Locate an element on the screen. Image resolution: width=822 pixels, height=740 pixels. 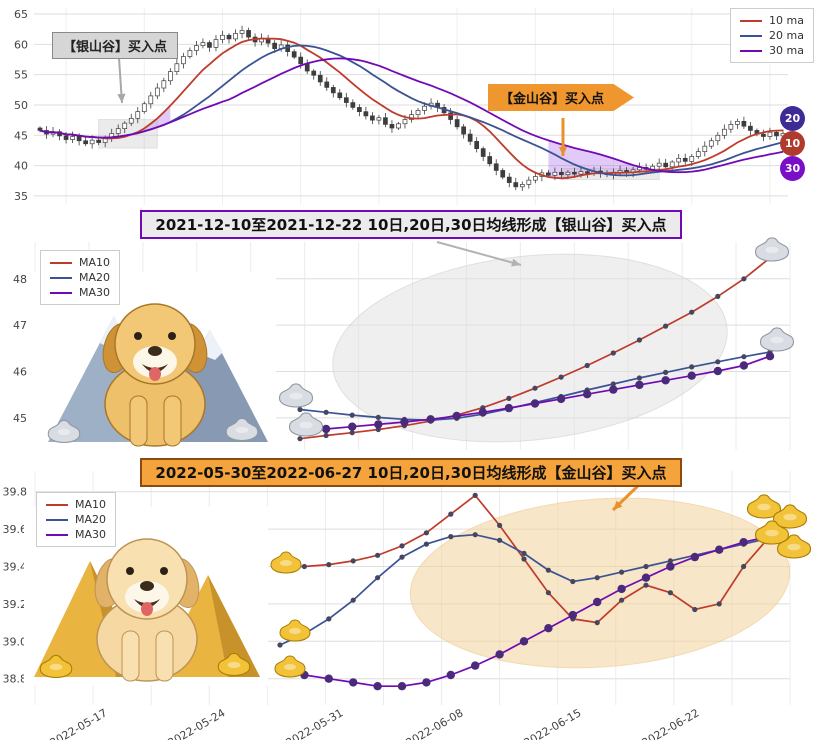
ma-line-30ma is located at coordinates (411, 115).